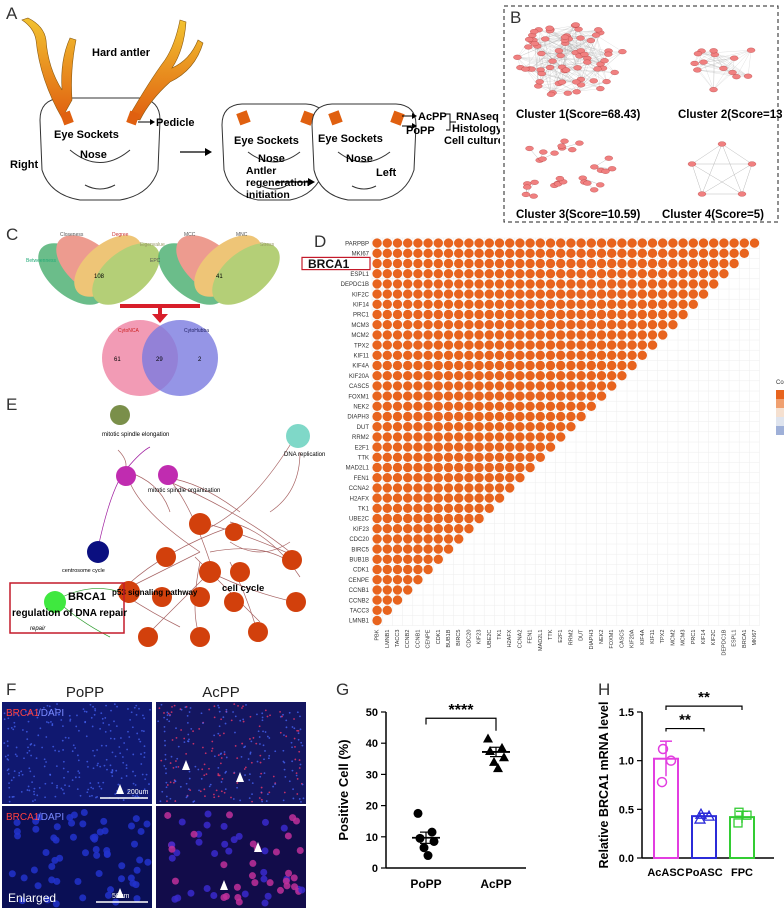 This screenshot has width=784, height=913. I want to click on brca1-label-d: BRCA1, so click(329, 264).